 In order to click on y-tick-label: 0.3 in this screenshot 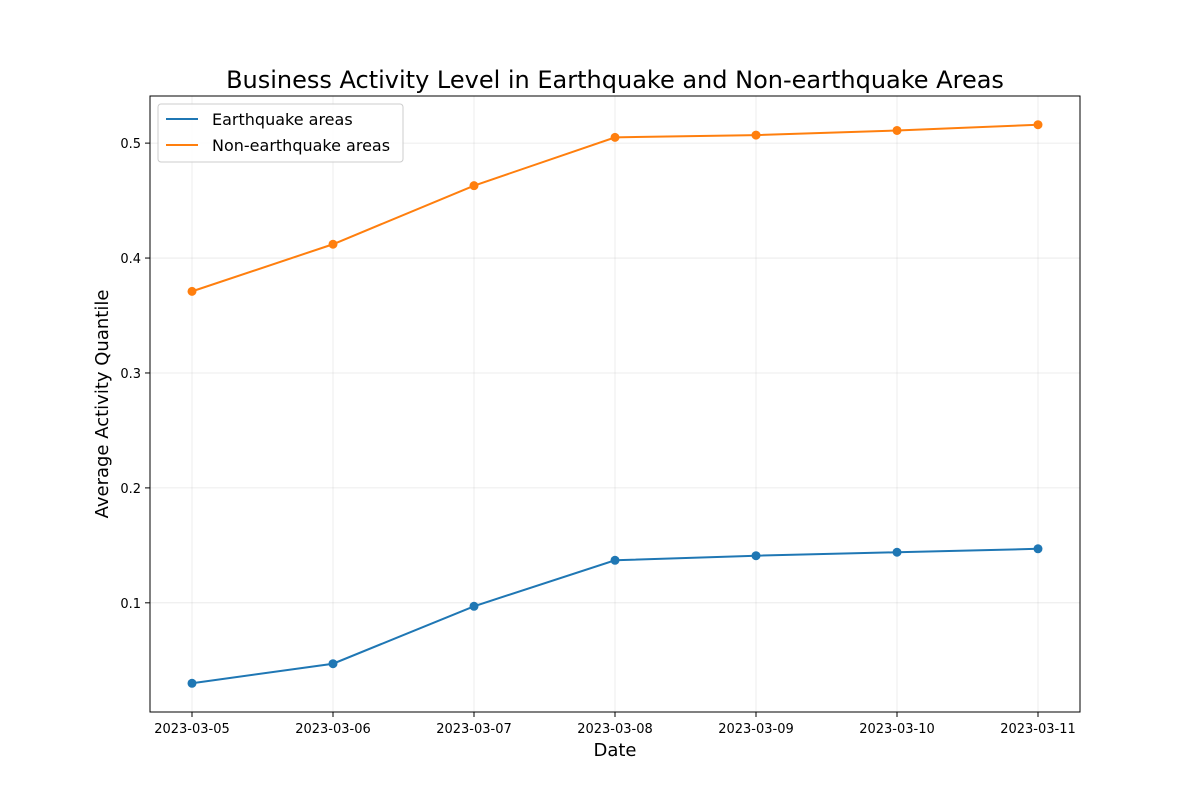, I will do `click(130, 374)`.